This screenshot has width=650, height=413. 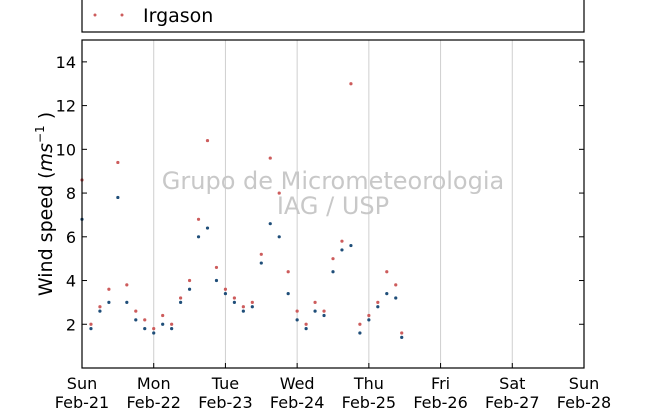 I want to click on legend-marker-dot, so click(x=122, y=15).